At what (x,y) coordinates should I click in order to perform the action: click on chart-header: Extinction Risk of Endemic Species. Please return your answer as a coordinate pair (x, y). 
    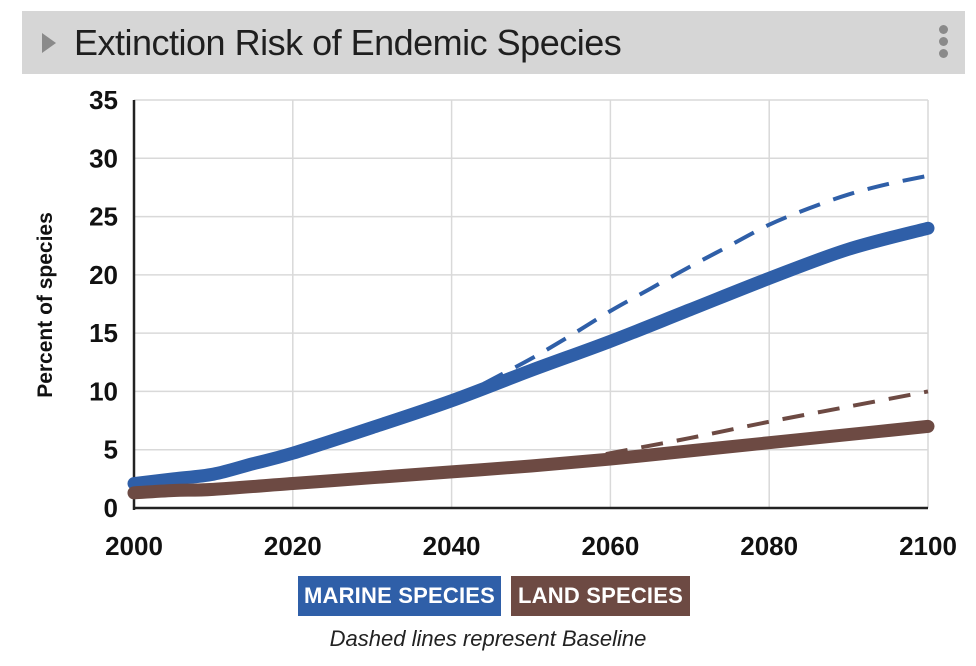
    Looking at the image, I should click on (493, 42).